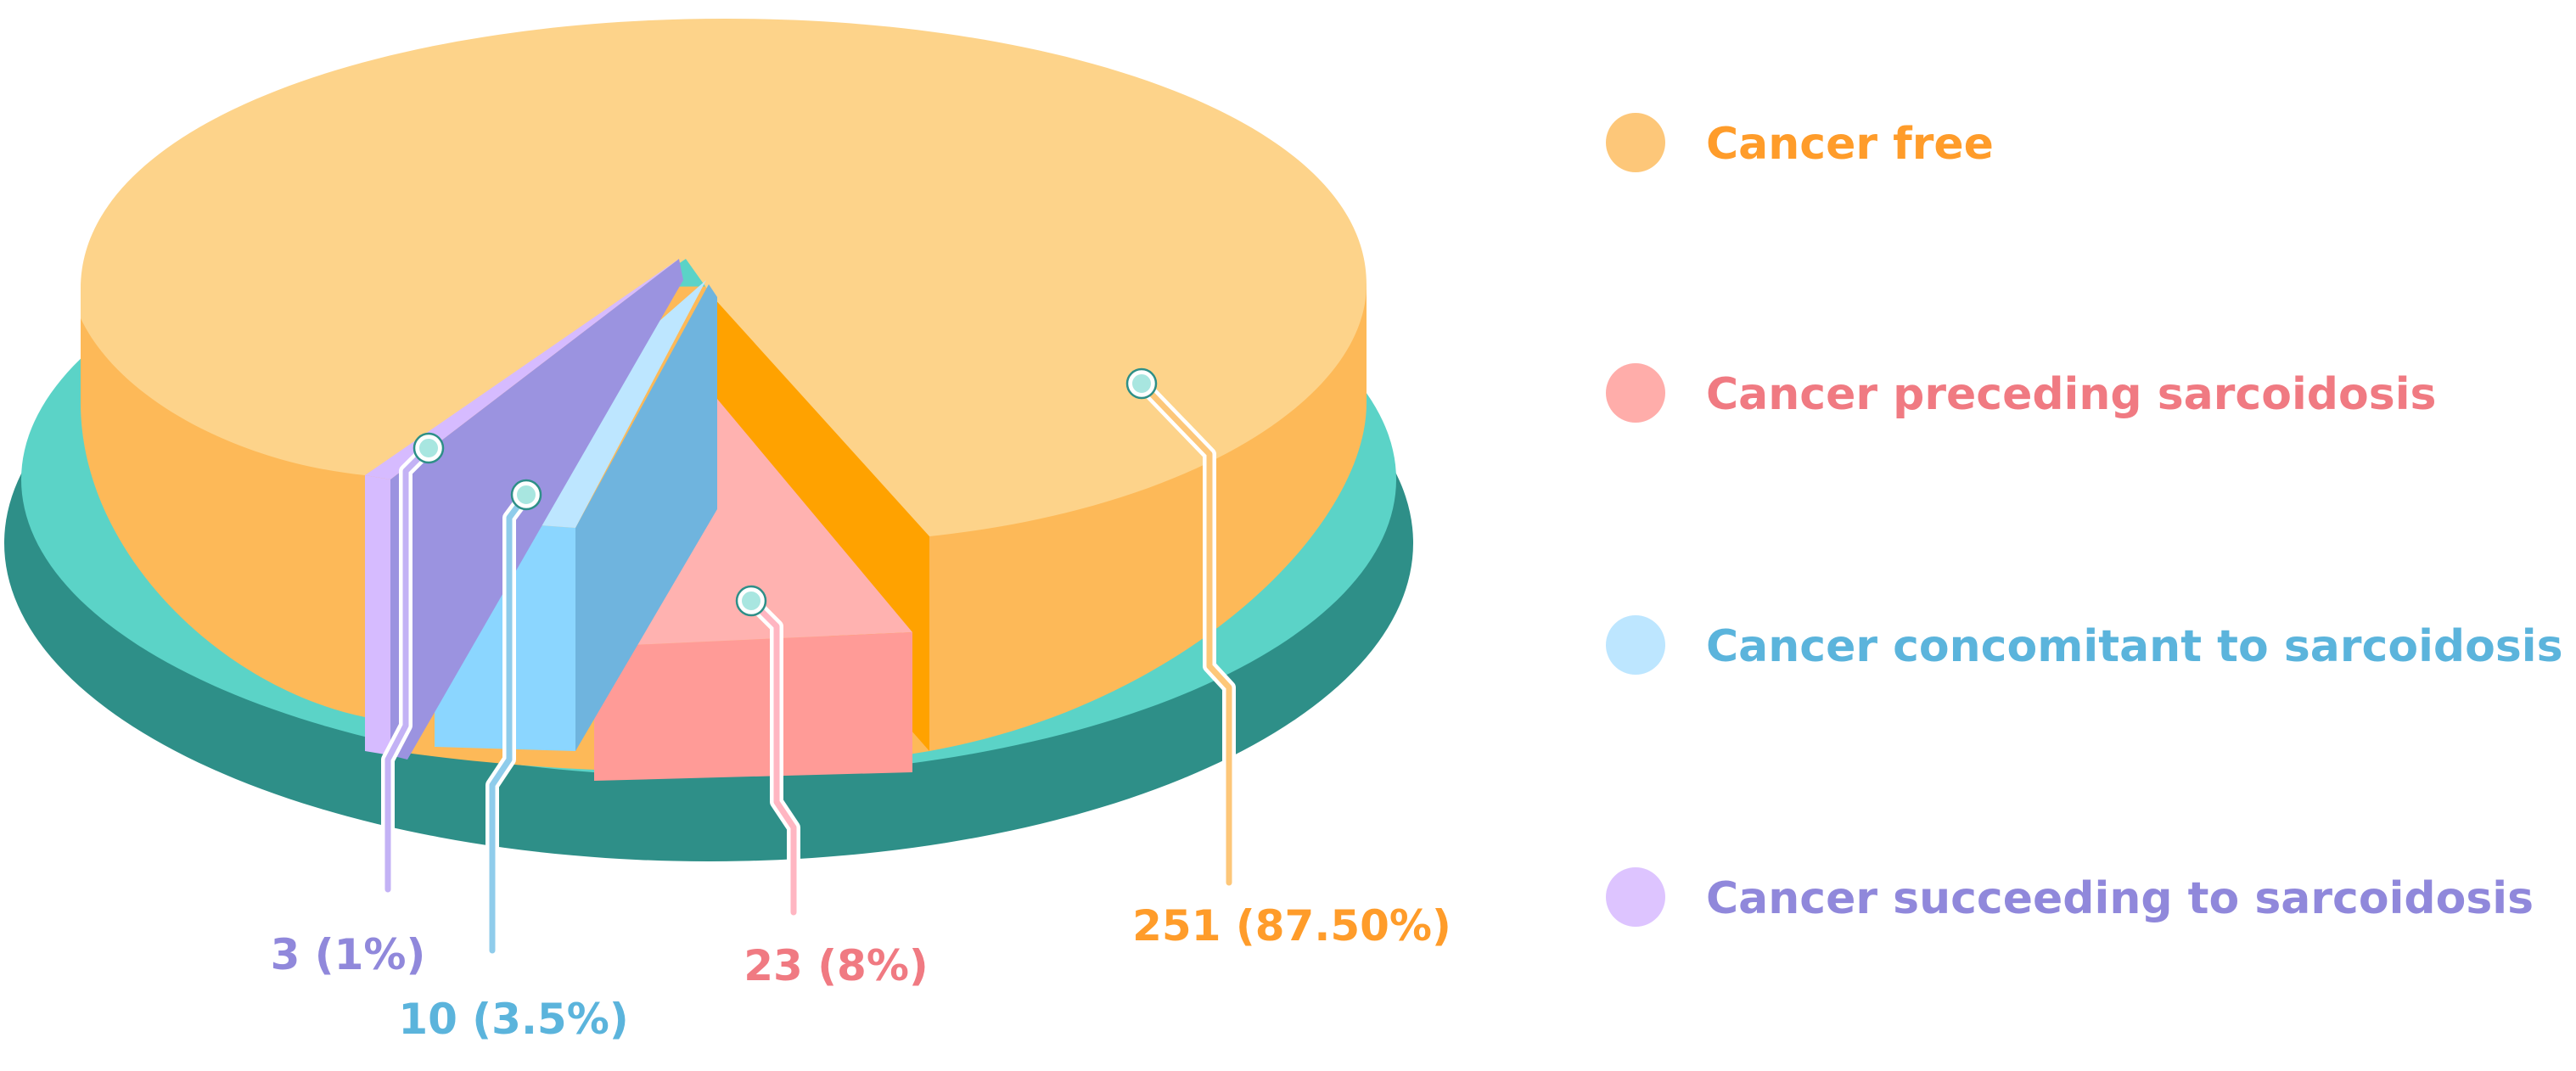 The height and width of the screenshot is (1071, 2576). I want to click on data-label-preceding: 23 (8%), so click(836, 965).